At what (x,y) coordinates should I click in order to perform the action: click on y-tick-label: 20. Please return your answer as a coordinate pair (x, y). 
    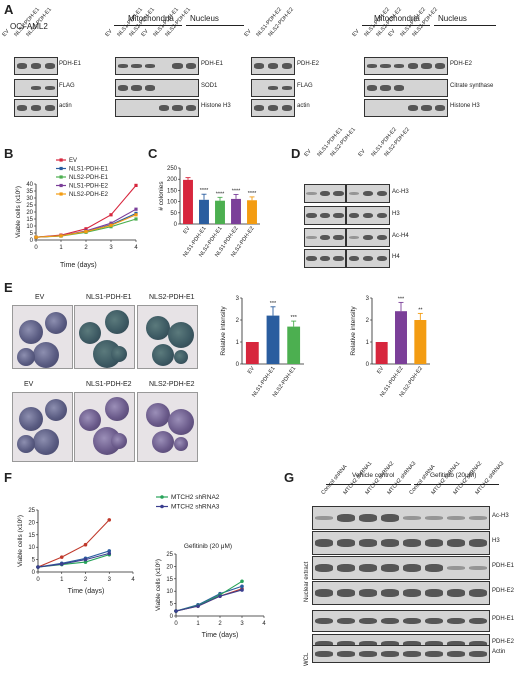
    Looking at the image, I should click on (29, 213).